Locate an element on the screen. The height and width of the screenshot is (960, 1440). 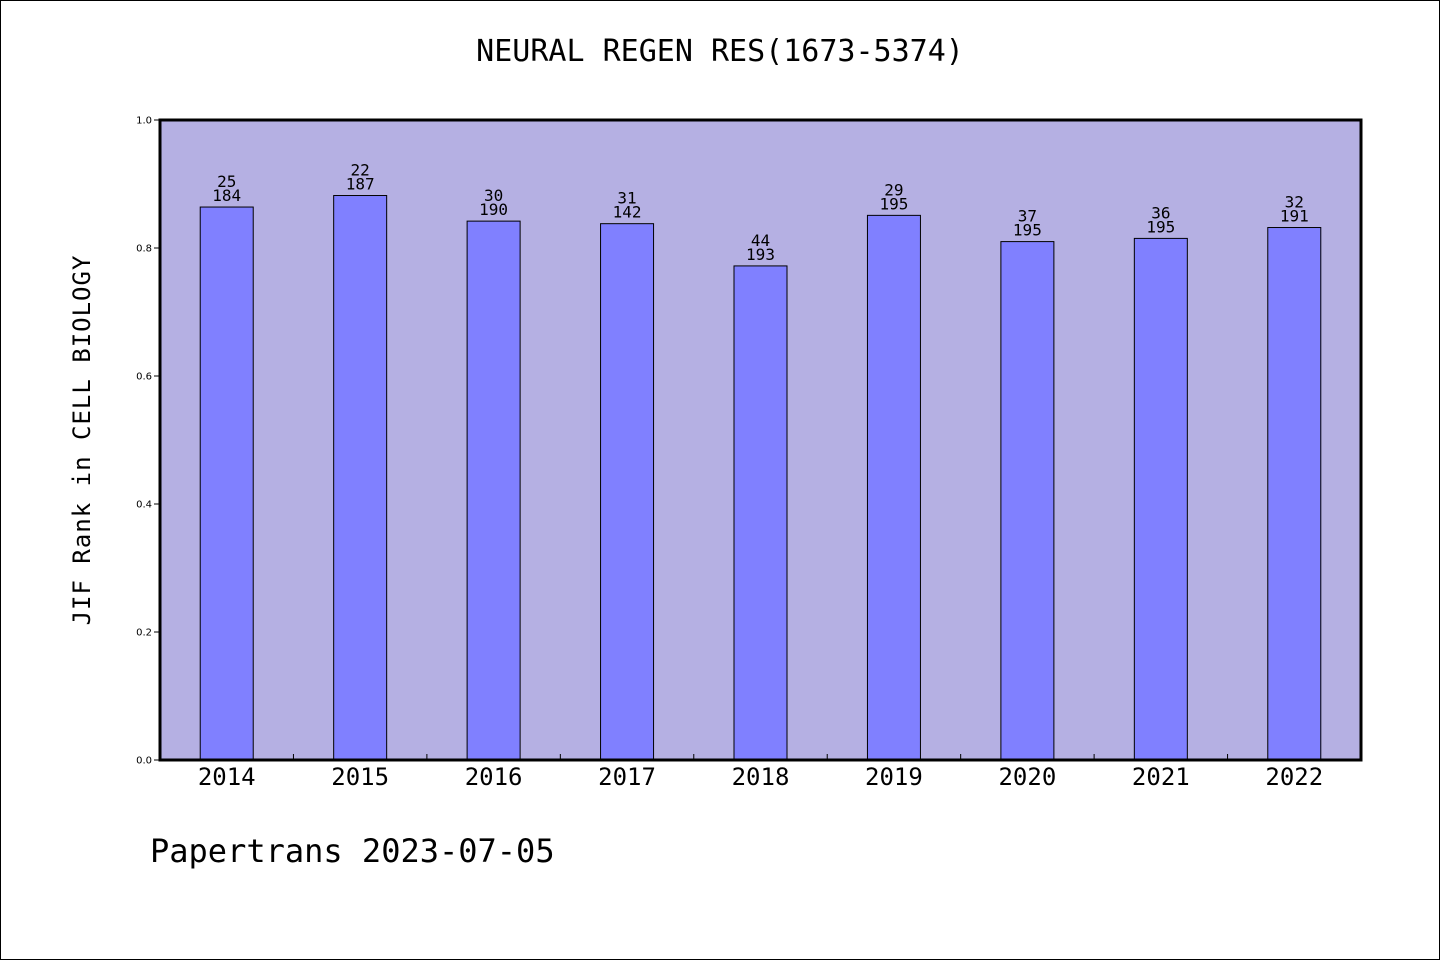
x-tick-label: 2019 is located at coordinates (894, 777).